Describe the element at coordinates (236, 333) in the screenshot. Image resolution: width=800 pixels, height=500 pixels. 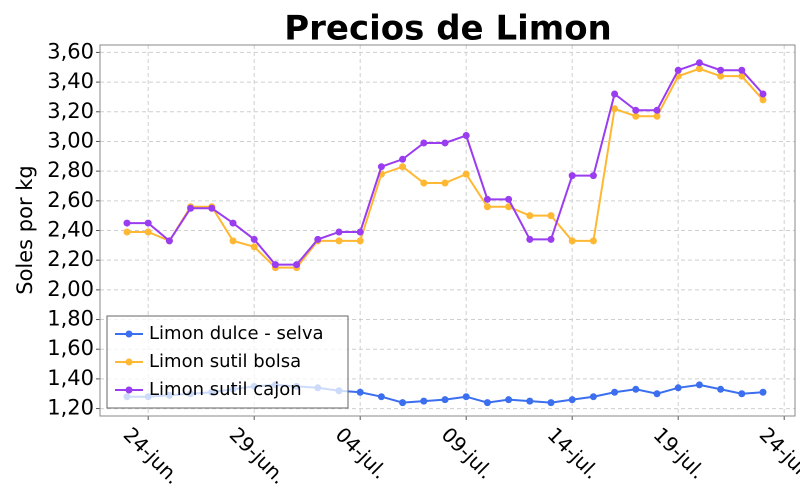
I see `legend-label: Limon dulce - selva` at that location.